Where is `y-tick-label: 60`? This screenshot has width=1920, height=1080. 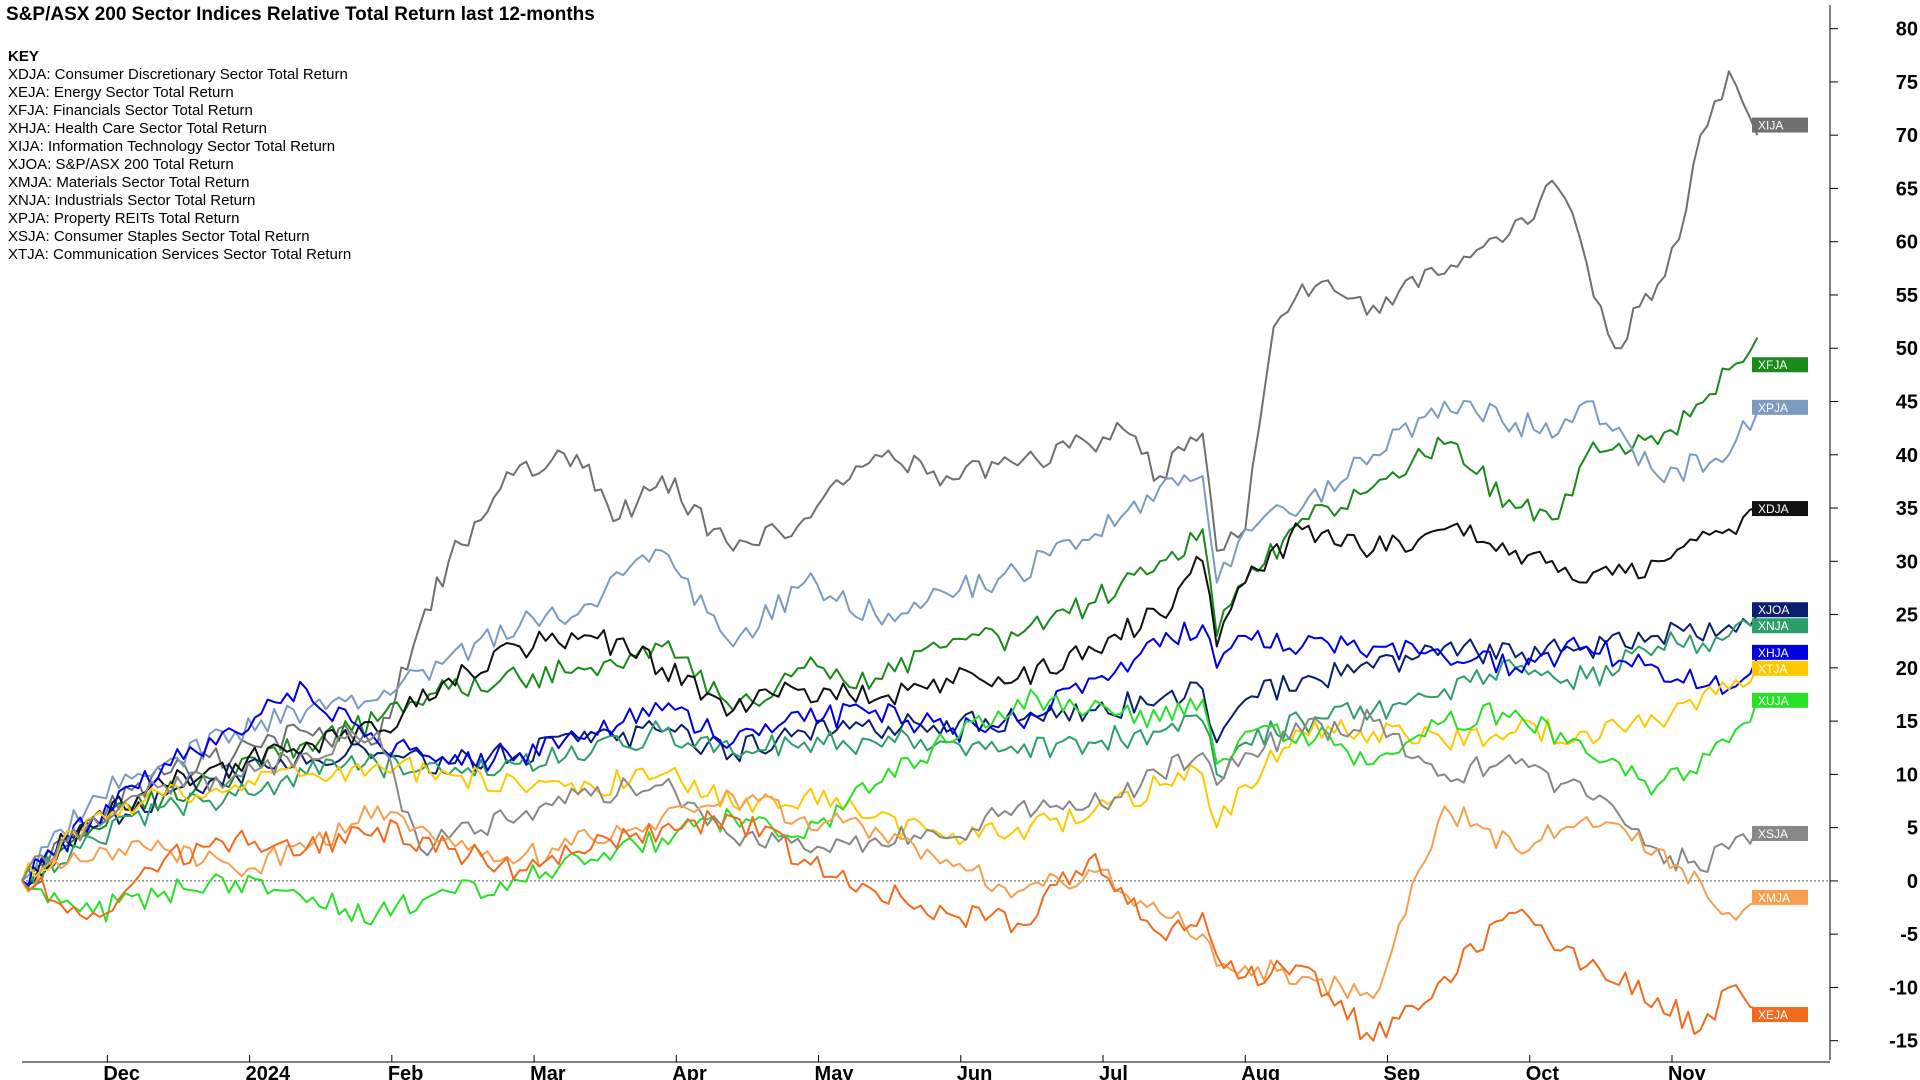
y-tick-label: 60 is located at coordinates (1907, 243).